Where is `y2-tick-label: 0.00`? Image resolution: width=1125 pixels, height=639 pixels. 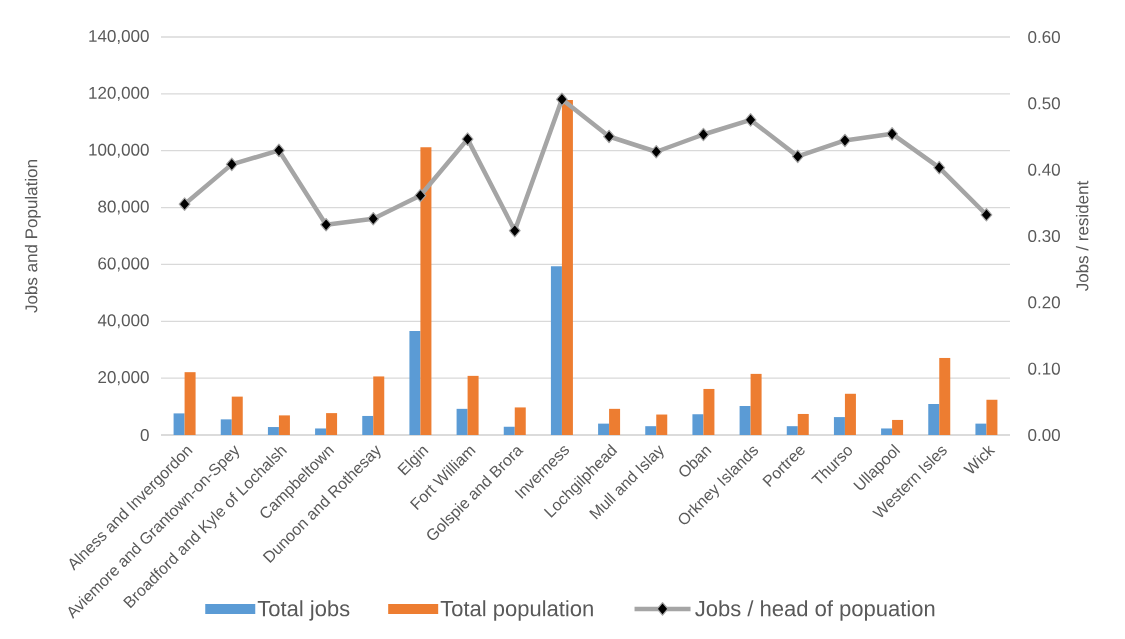
y2-tick-label: 0.00 is located at coordinates (1044, 435).